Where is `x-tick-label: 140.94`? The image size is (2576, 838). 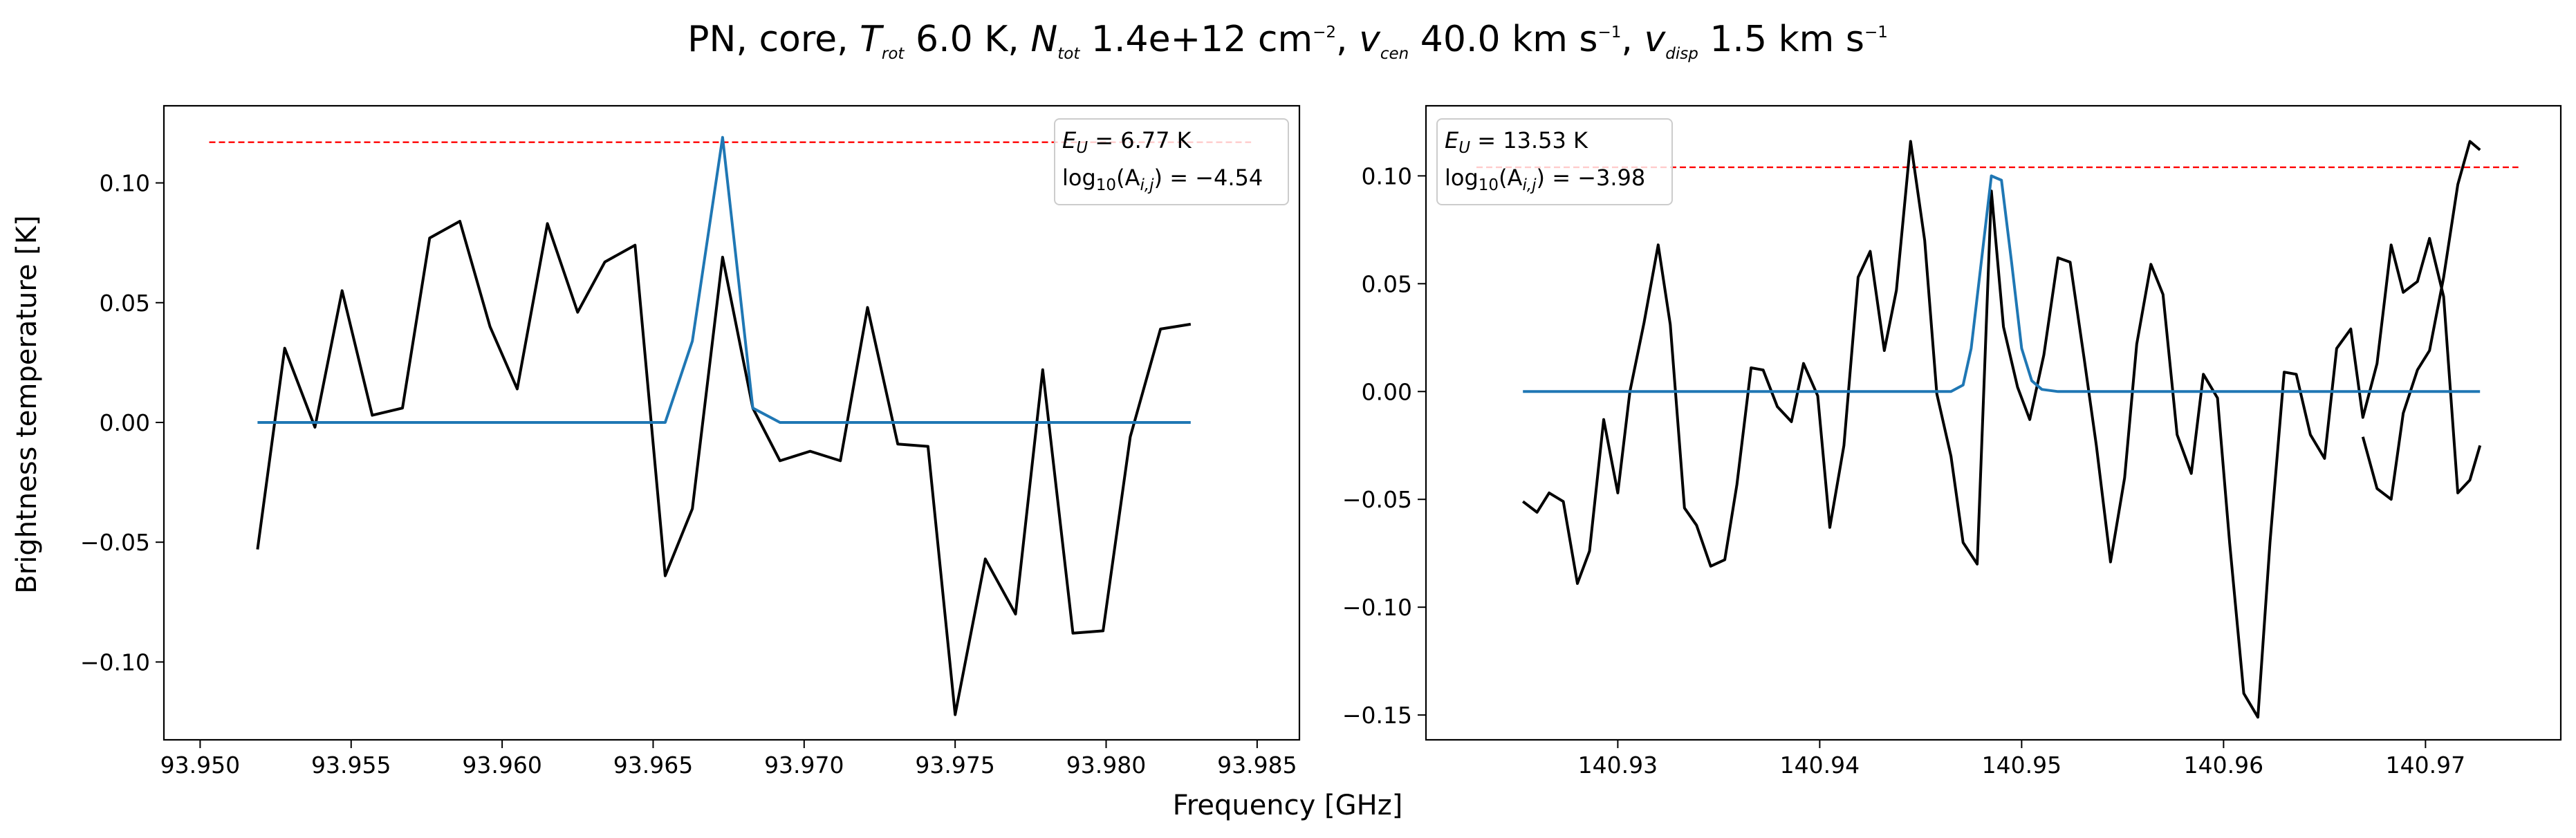
x-tick-label: 140.94 is located at coordinates (1820, 765).